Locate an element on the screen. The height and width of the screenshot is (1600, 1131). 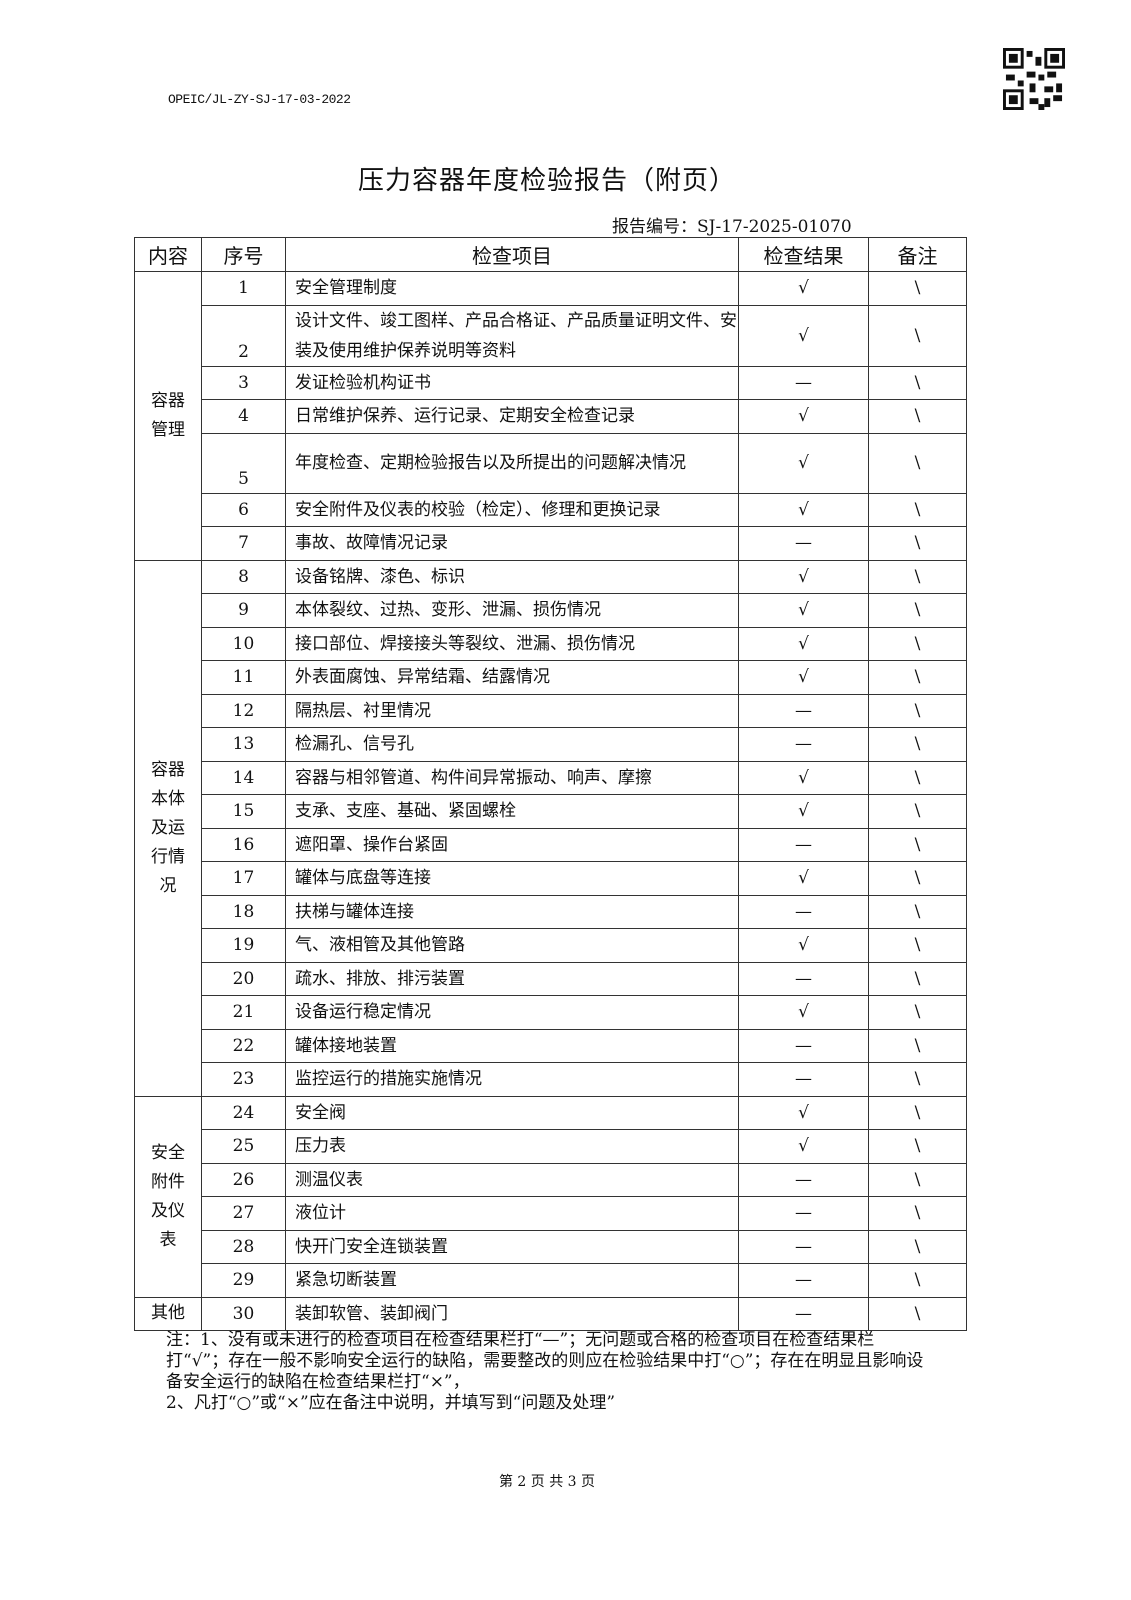
table-row: 5 年度检查、定期检验报告以及所提出的问题解决情况 √ \ is located at coordinates (551, 463).